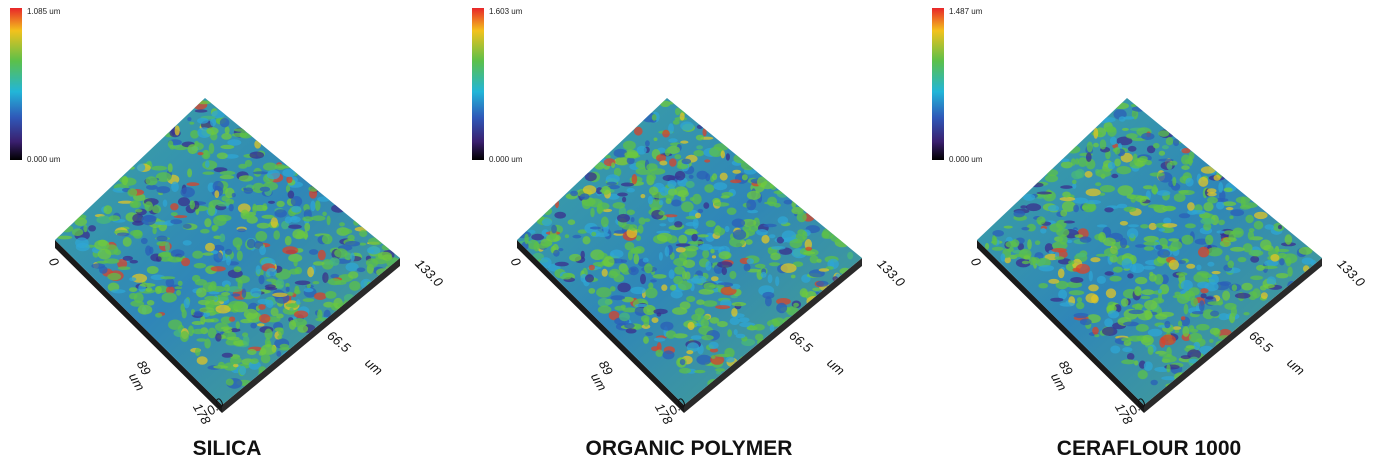 The width and height of the screenshot is (1374, 467). What do you see at coordinates (311, 335) in the screenshot?
I see `surface-side` at bounding box center [311, 335].